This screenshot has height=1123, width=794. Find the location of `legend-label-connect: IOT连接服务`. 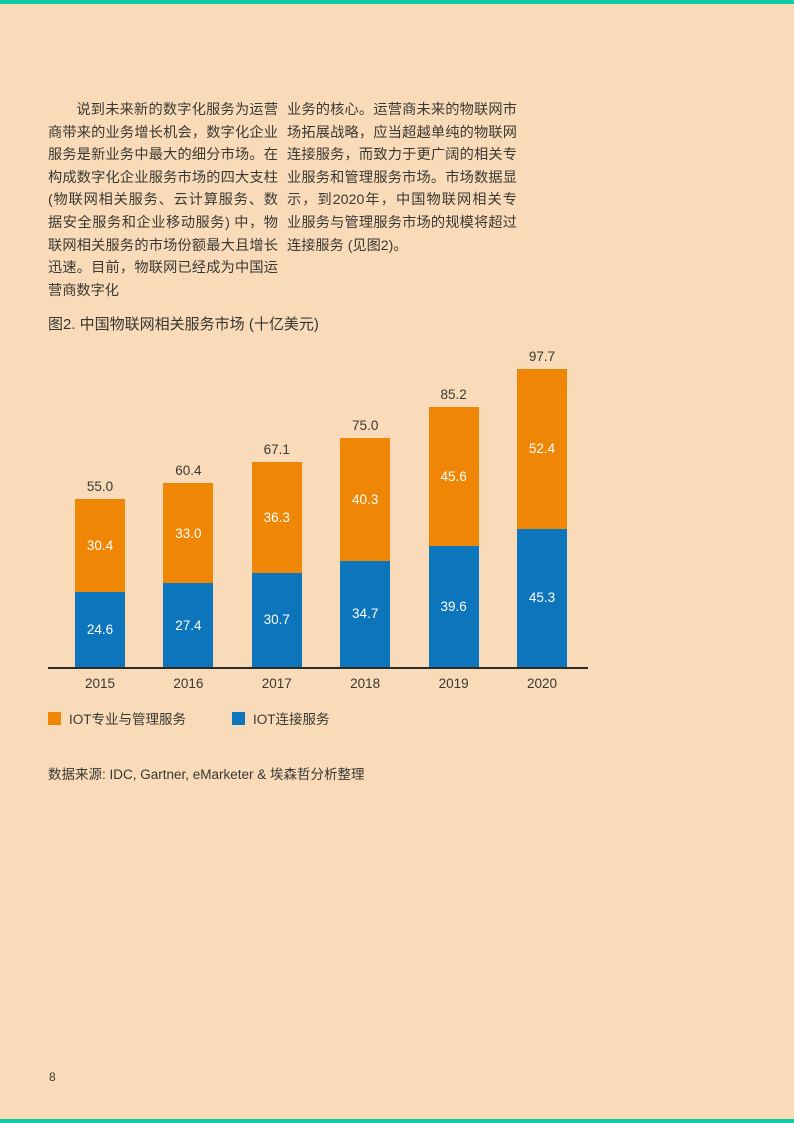

legend-label-connect: IOT连接服务 is located at coordinates (291, 719).